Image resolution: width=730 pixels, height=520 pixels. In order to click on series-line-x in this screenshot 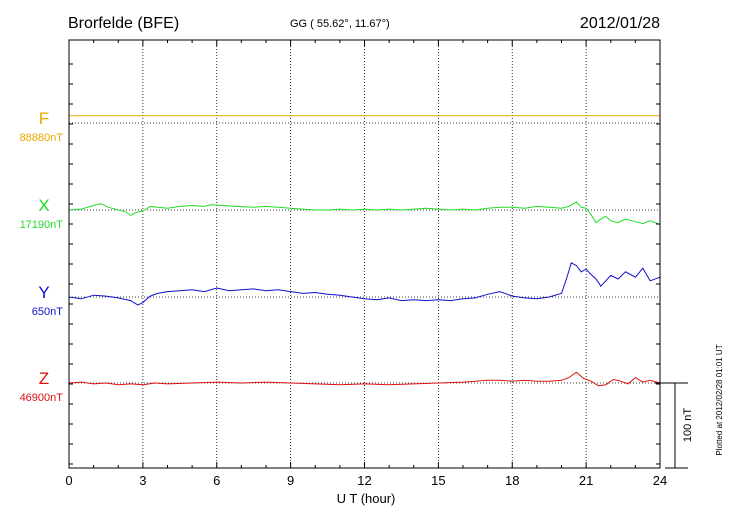, I will do `click(364, 213)`.